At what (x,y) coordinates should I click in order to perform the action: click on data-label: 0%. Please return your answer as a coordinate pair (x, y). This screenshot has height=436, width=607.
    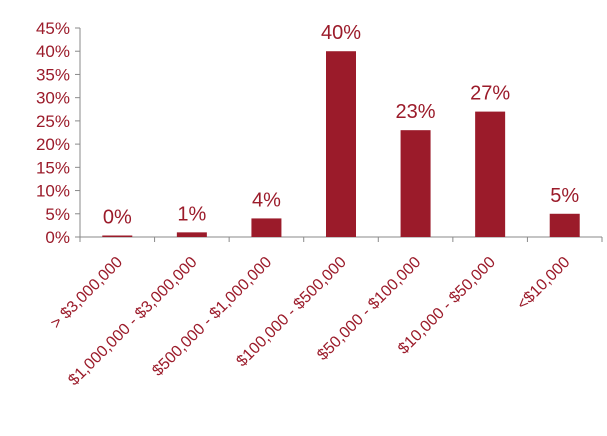
    Looking at the image, I should click on (117, 218).